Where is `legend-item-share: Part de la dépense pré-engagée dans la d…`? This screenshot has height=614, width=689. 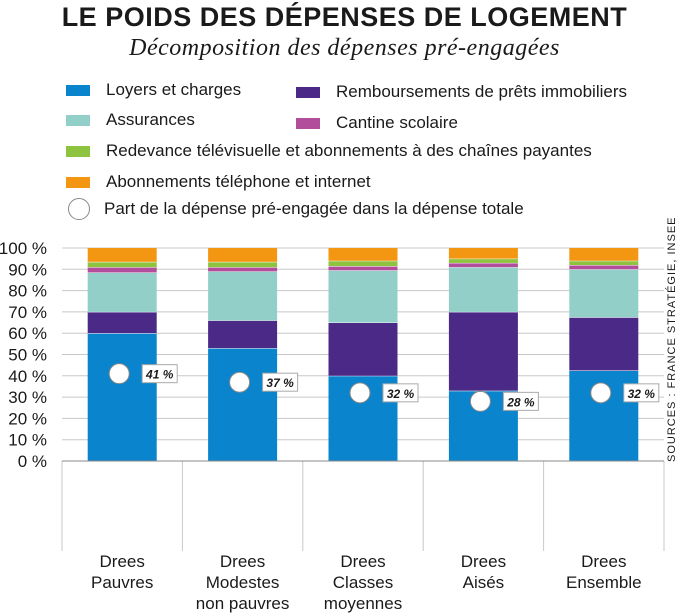
legend-item-share: Part de la dépense pré-engagée dans la d… is located at coordinates (295, 209).